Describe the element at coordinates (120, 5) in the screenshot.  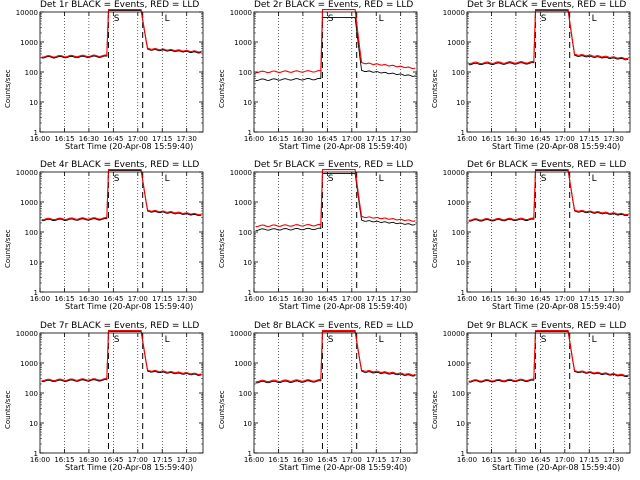
I see `panel-title: Det 1r BLACK = Events, RED = LLD` at that location.